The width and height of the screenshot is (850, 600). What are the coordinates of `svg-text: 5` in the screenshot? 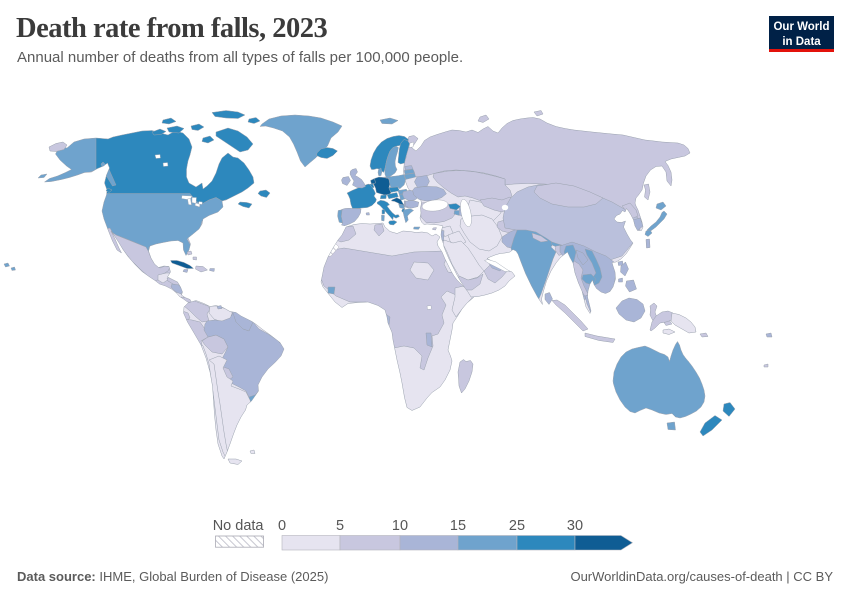 It's located at (340, 526).